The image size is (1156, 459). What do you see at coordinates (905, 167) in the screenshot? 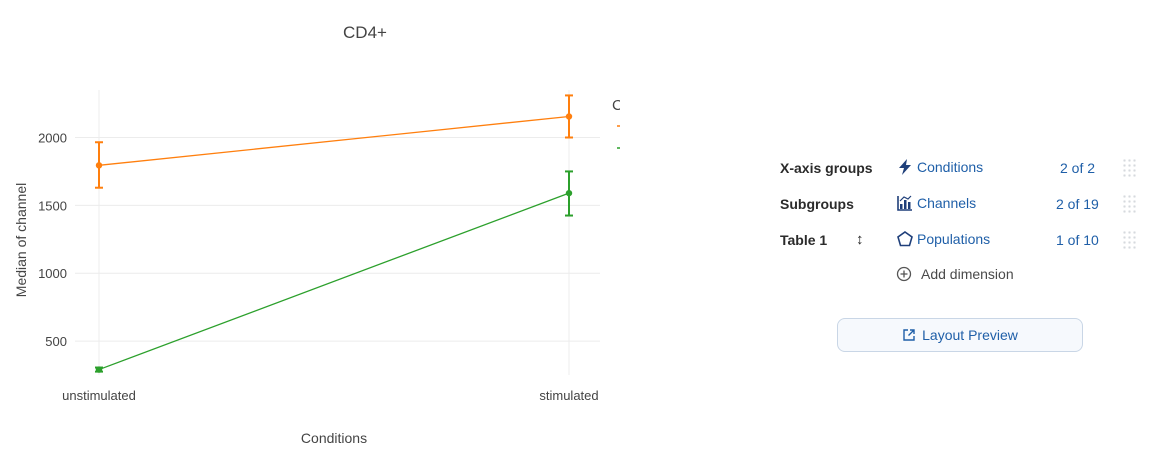
I see `bolt-icon` at bounding box center [905, 167].